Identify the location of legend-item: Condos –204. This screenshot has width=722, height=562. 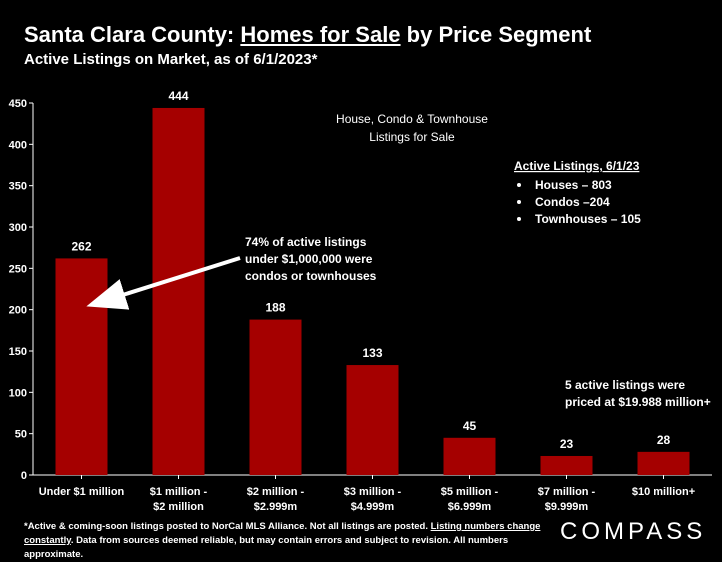
(572, 202).